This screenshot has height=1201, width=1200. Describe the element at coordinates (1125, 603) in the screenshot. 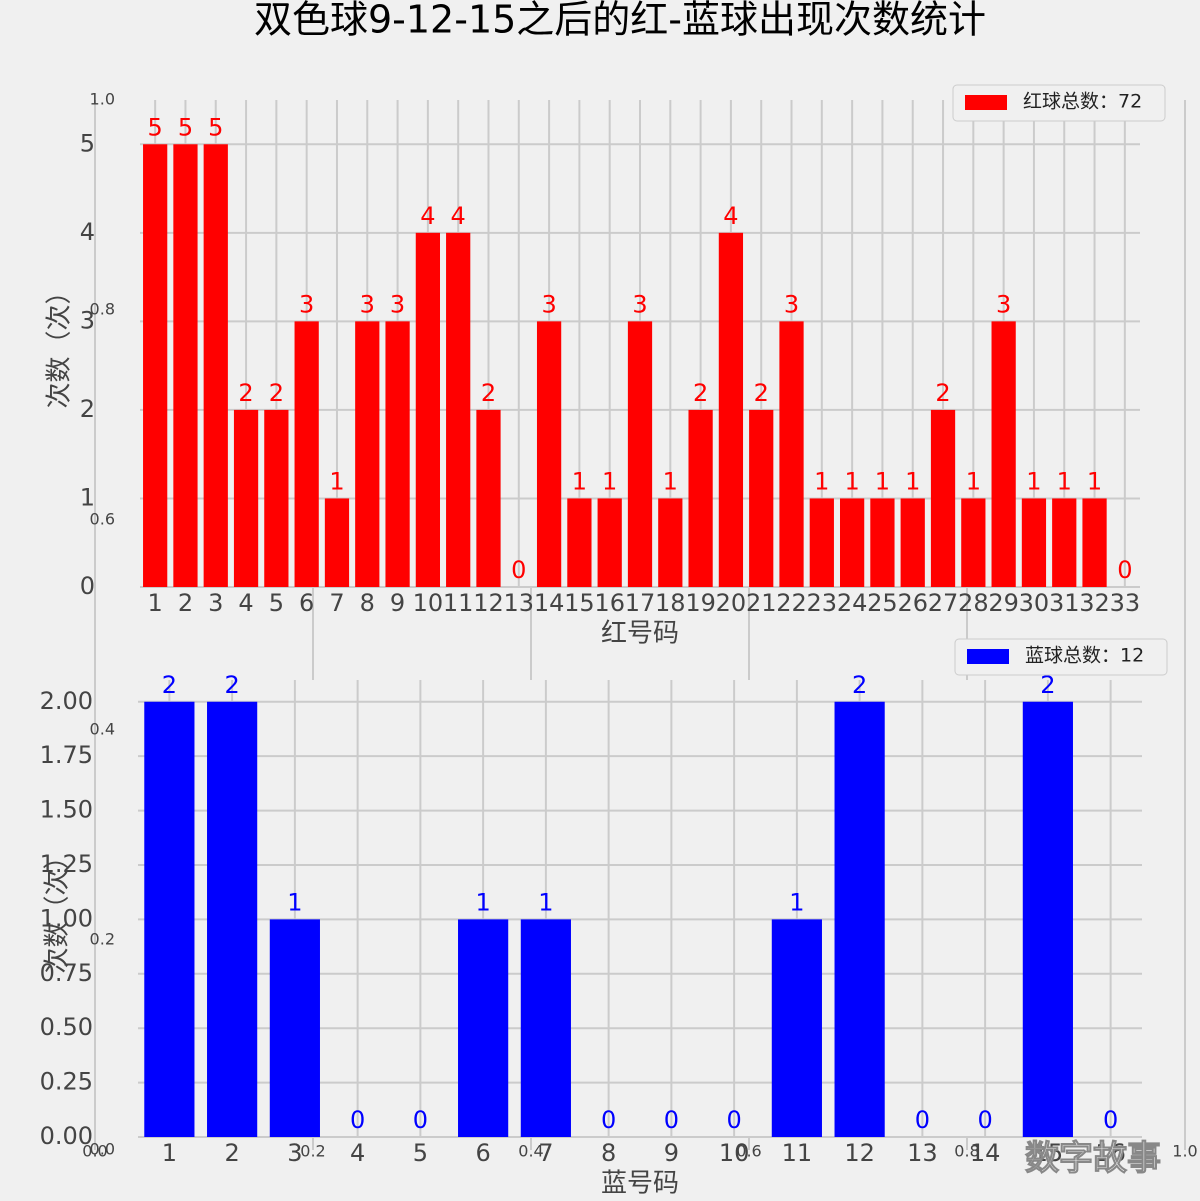

I see `x-tick-label: 33` at that location.